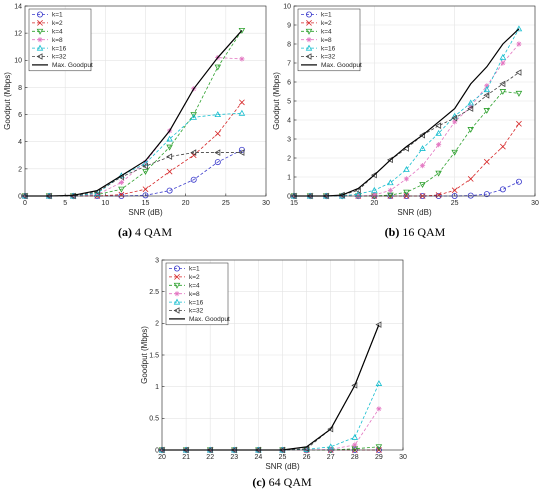 The height and width of the screenshot is (500, 550). I want to click on y-tick-label: 7, so click(289, 63).